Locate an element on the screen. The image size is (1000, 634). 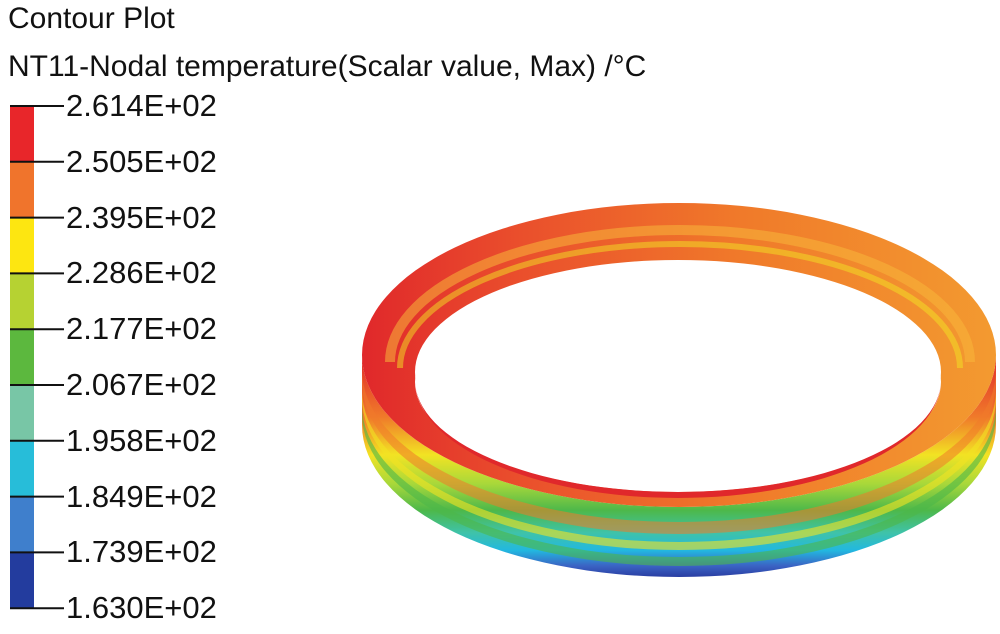
legend-color-bar is located at coordinates (37, 357).